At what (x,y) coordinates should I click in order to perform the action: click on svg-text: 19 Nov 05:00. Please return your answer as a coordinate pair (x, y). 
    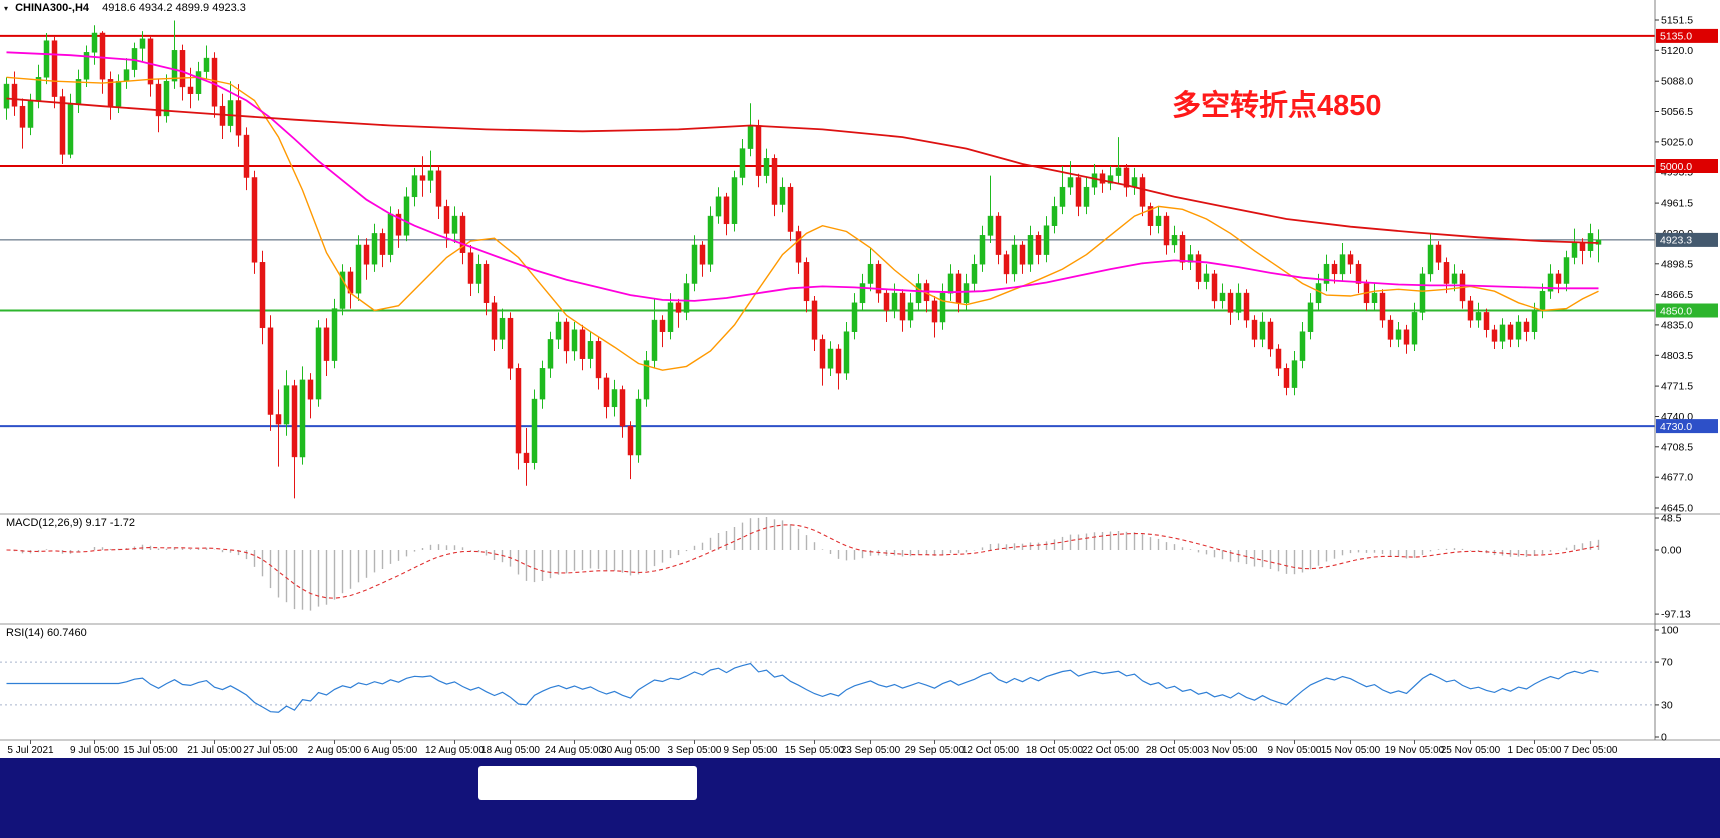
    Looking at the image, I should click on (1415, 750).